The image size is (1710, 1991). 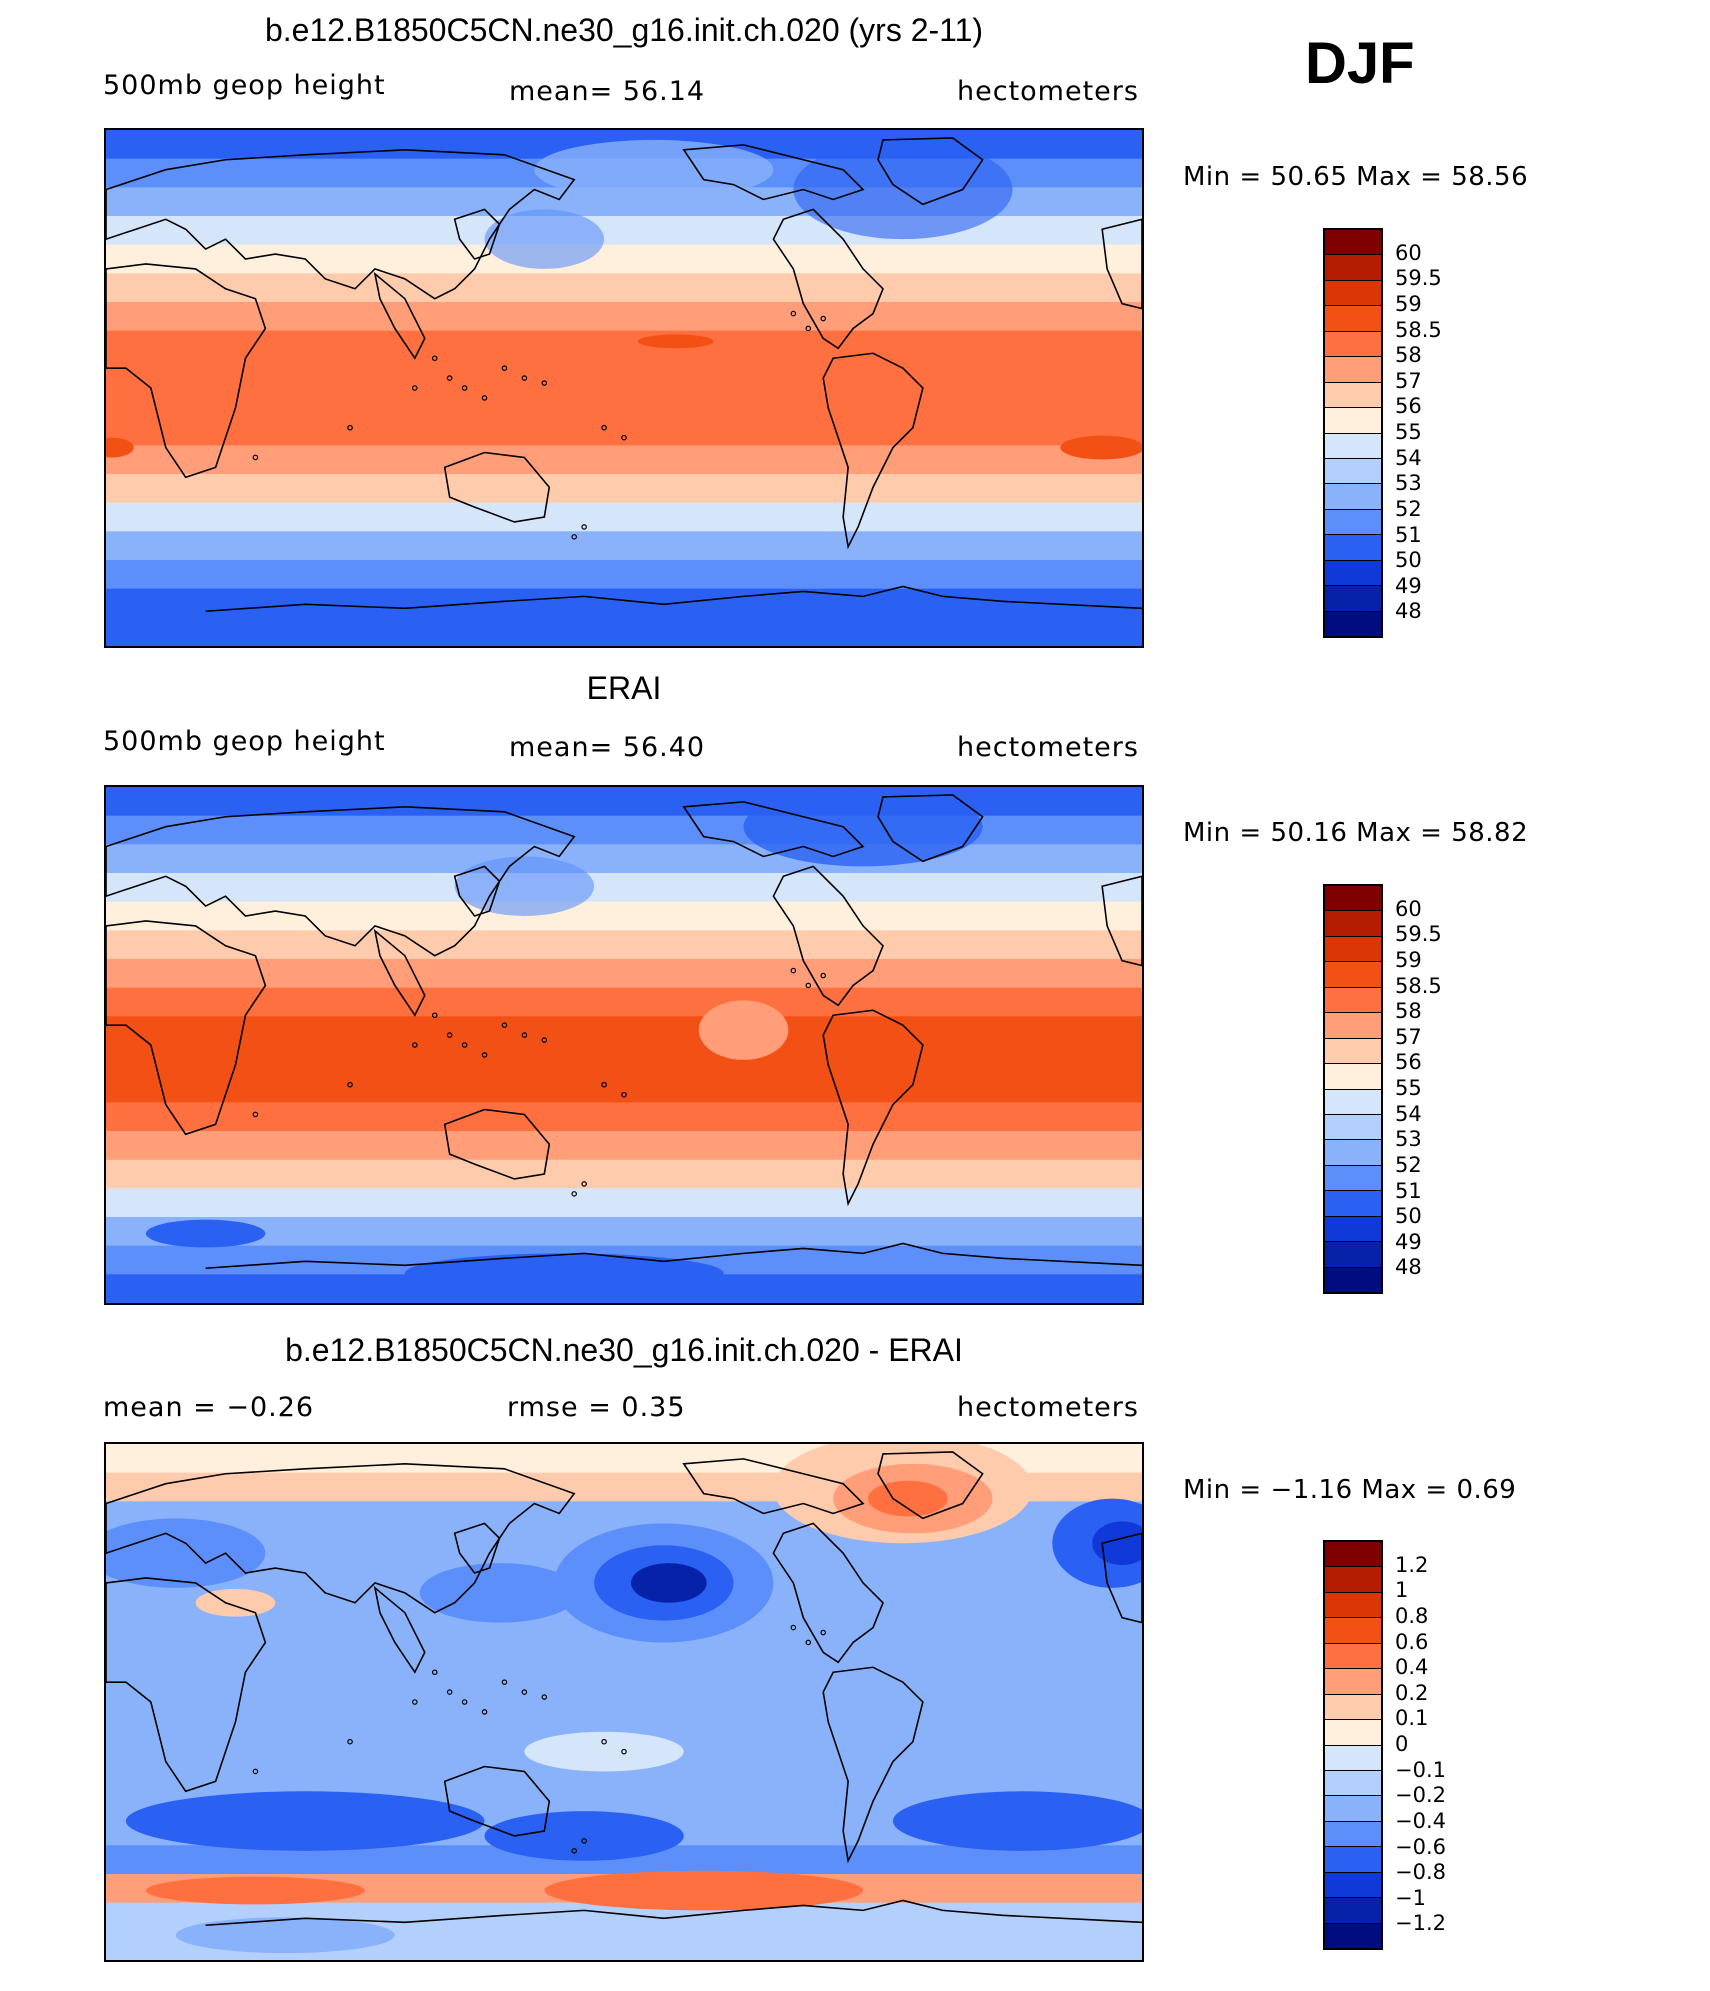 I want to click on colorbar-obs, so click(x=1353, y=1089).